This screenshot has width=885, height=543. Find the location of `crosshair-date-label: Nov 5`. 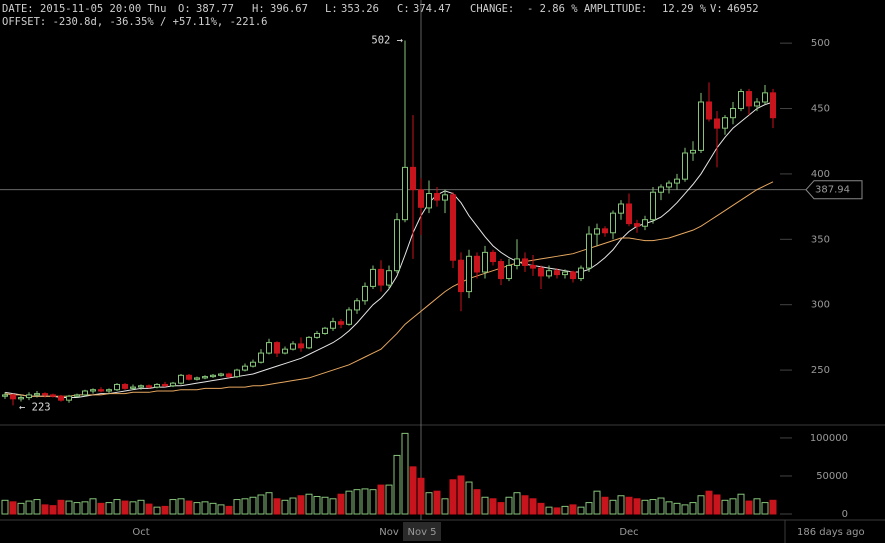

crosshair-date-label: Nov 5 is located at coordinates (421, 532).